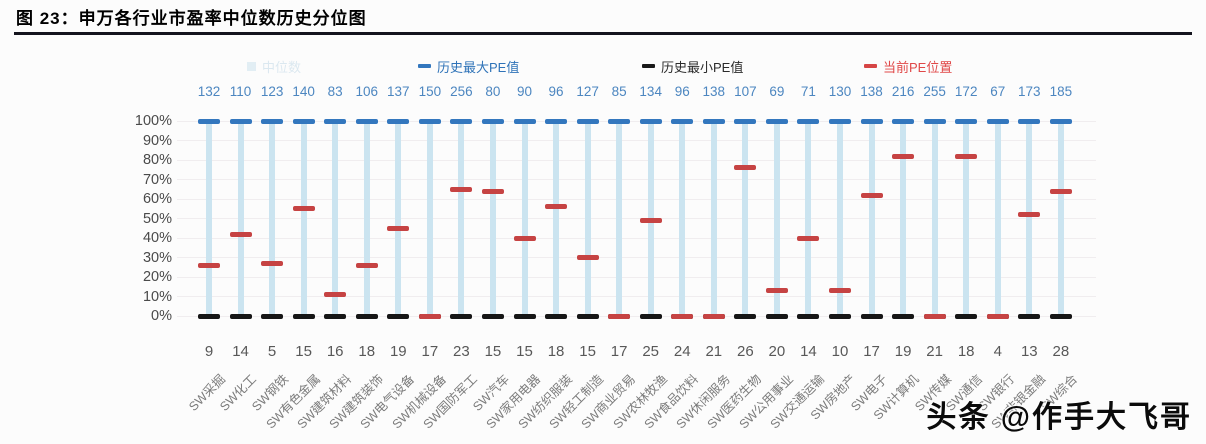 The image size is (1206, 444). What do you see at coordinates (493, 91) in the screenshot?
I see `max-pe-value: 80` at bounding box center [493, 91].